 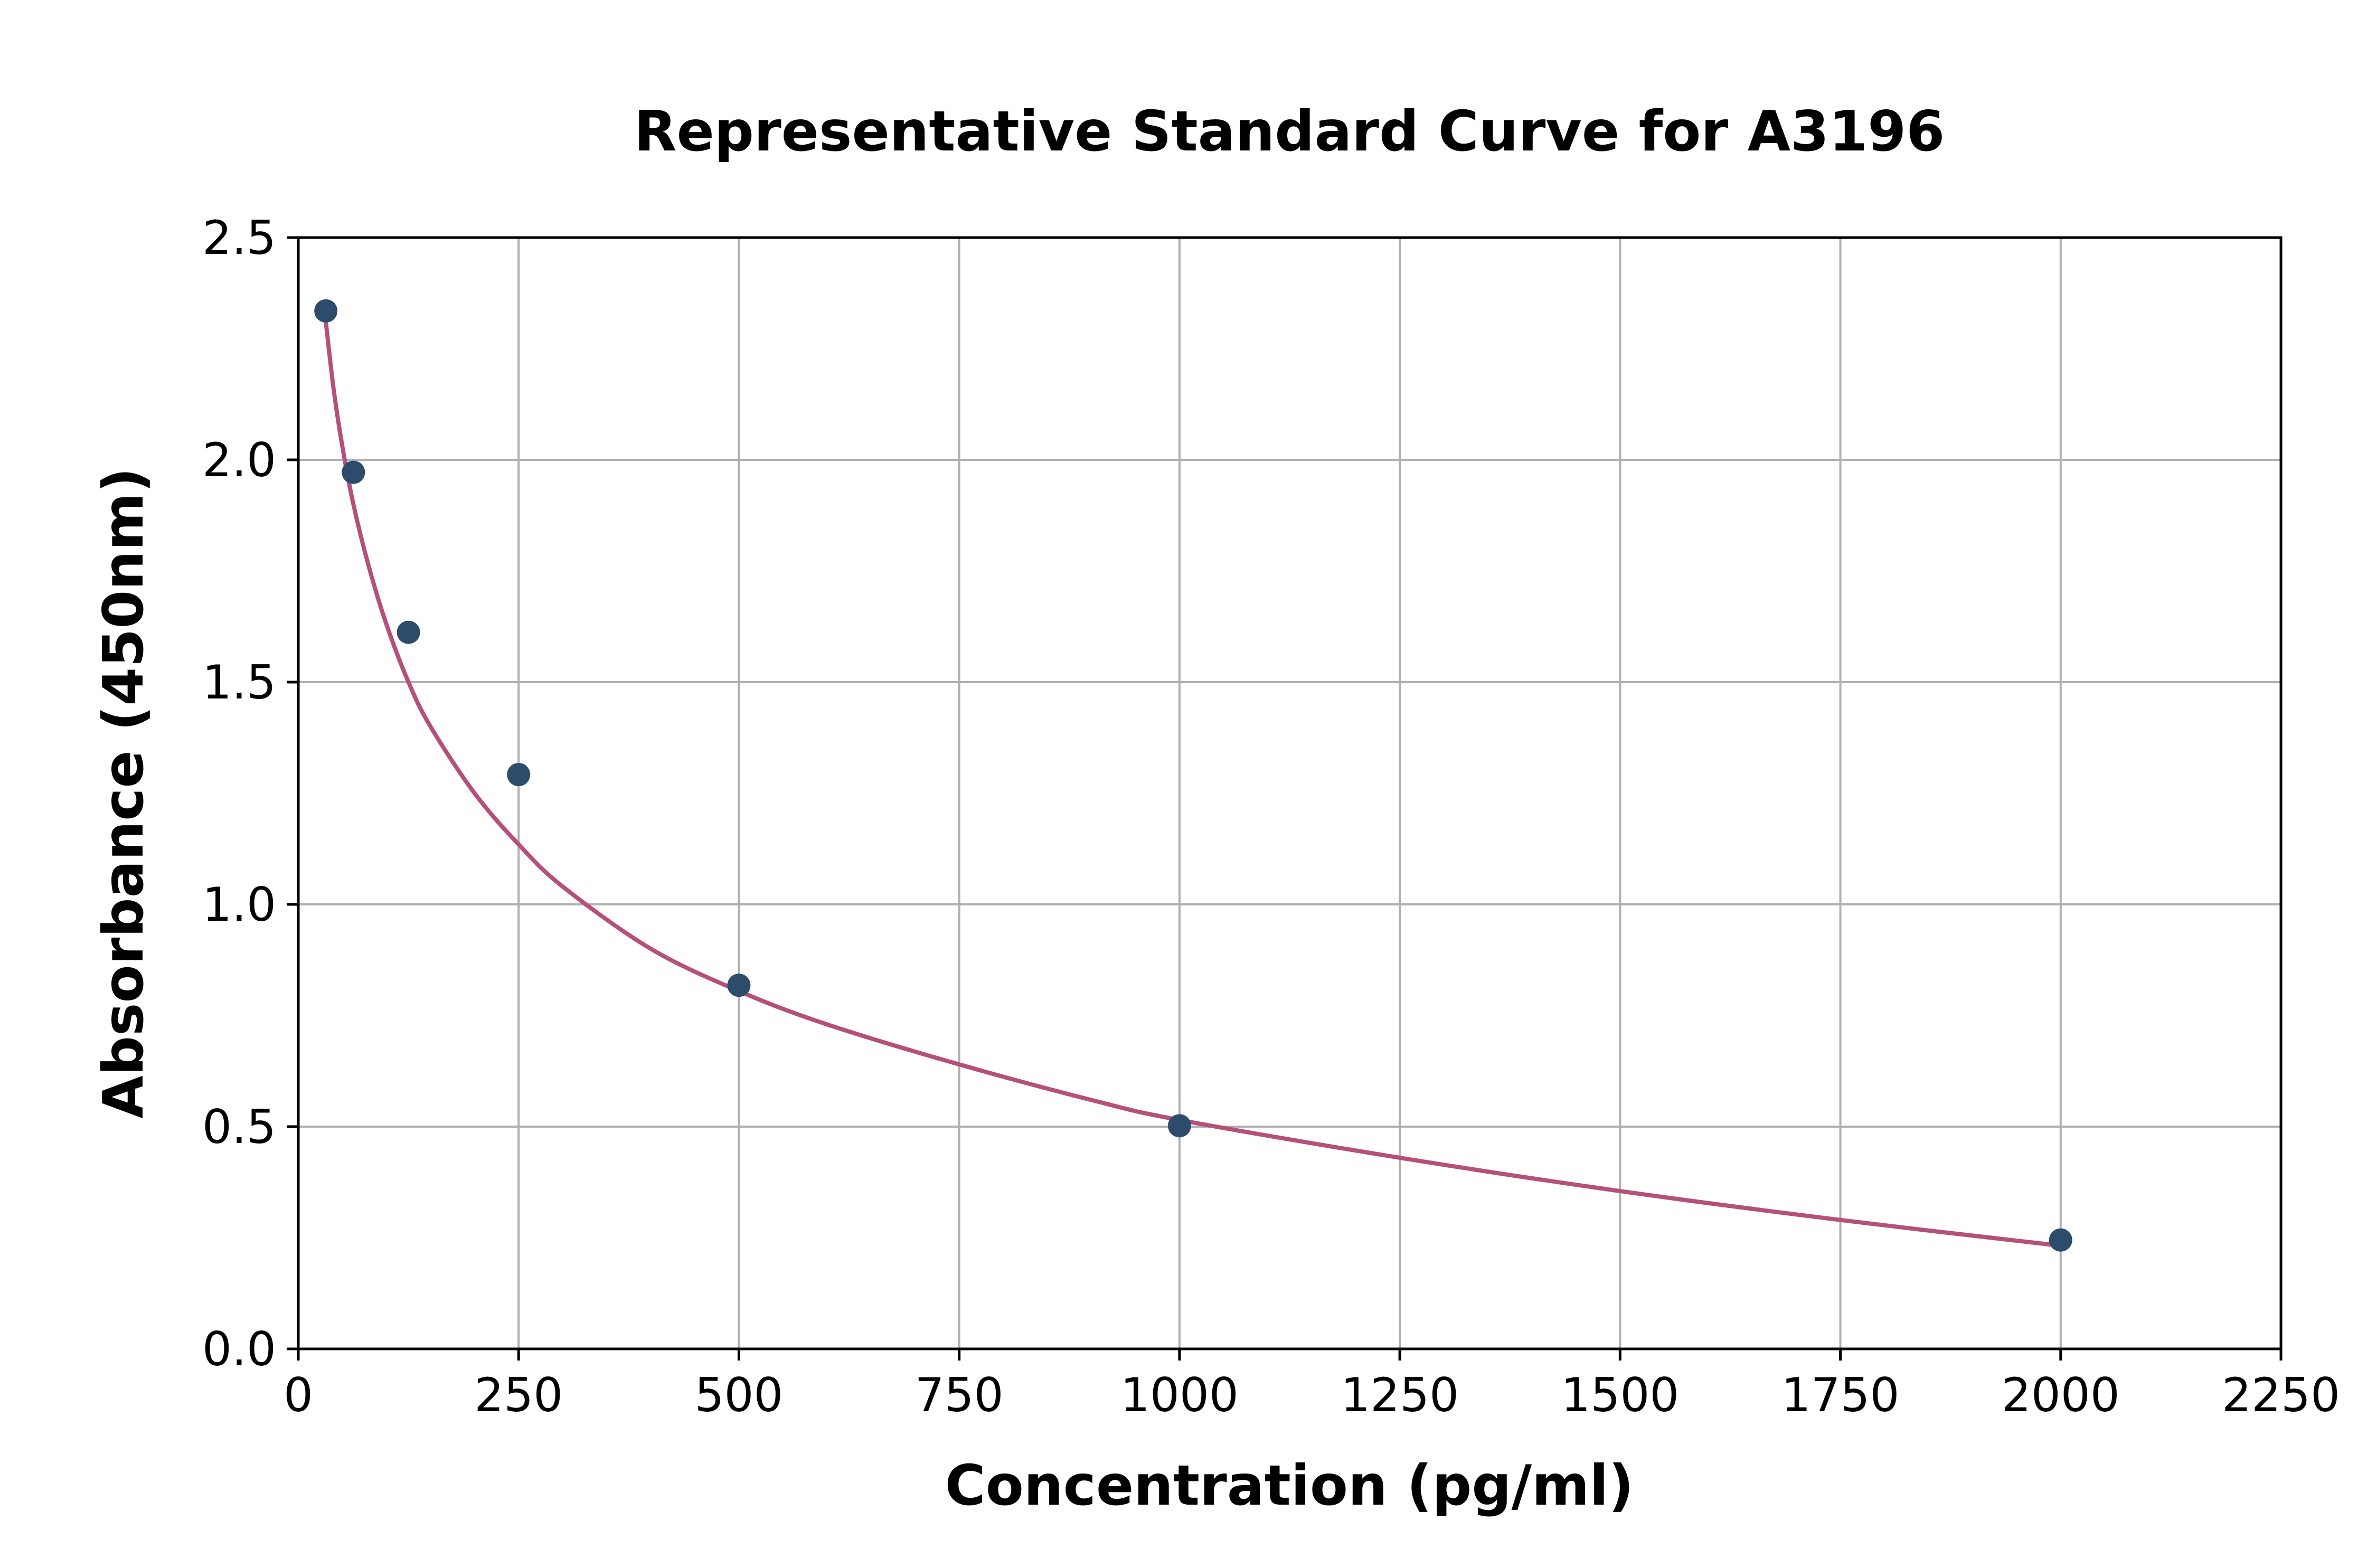 I want to click on x-tick-label: 500, so click(x=739, y=1395).